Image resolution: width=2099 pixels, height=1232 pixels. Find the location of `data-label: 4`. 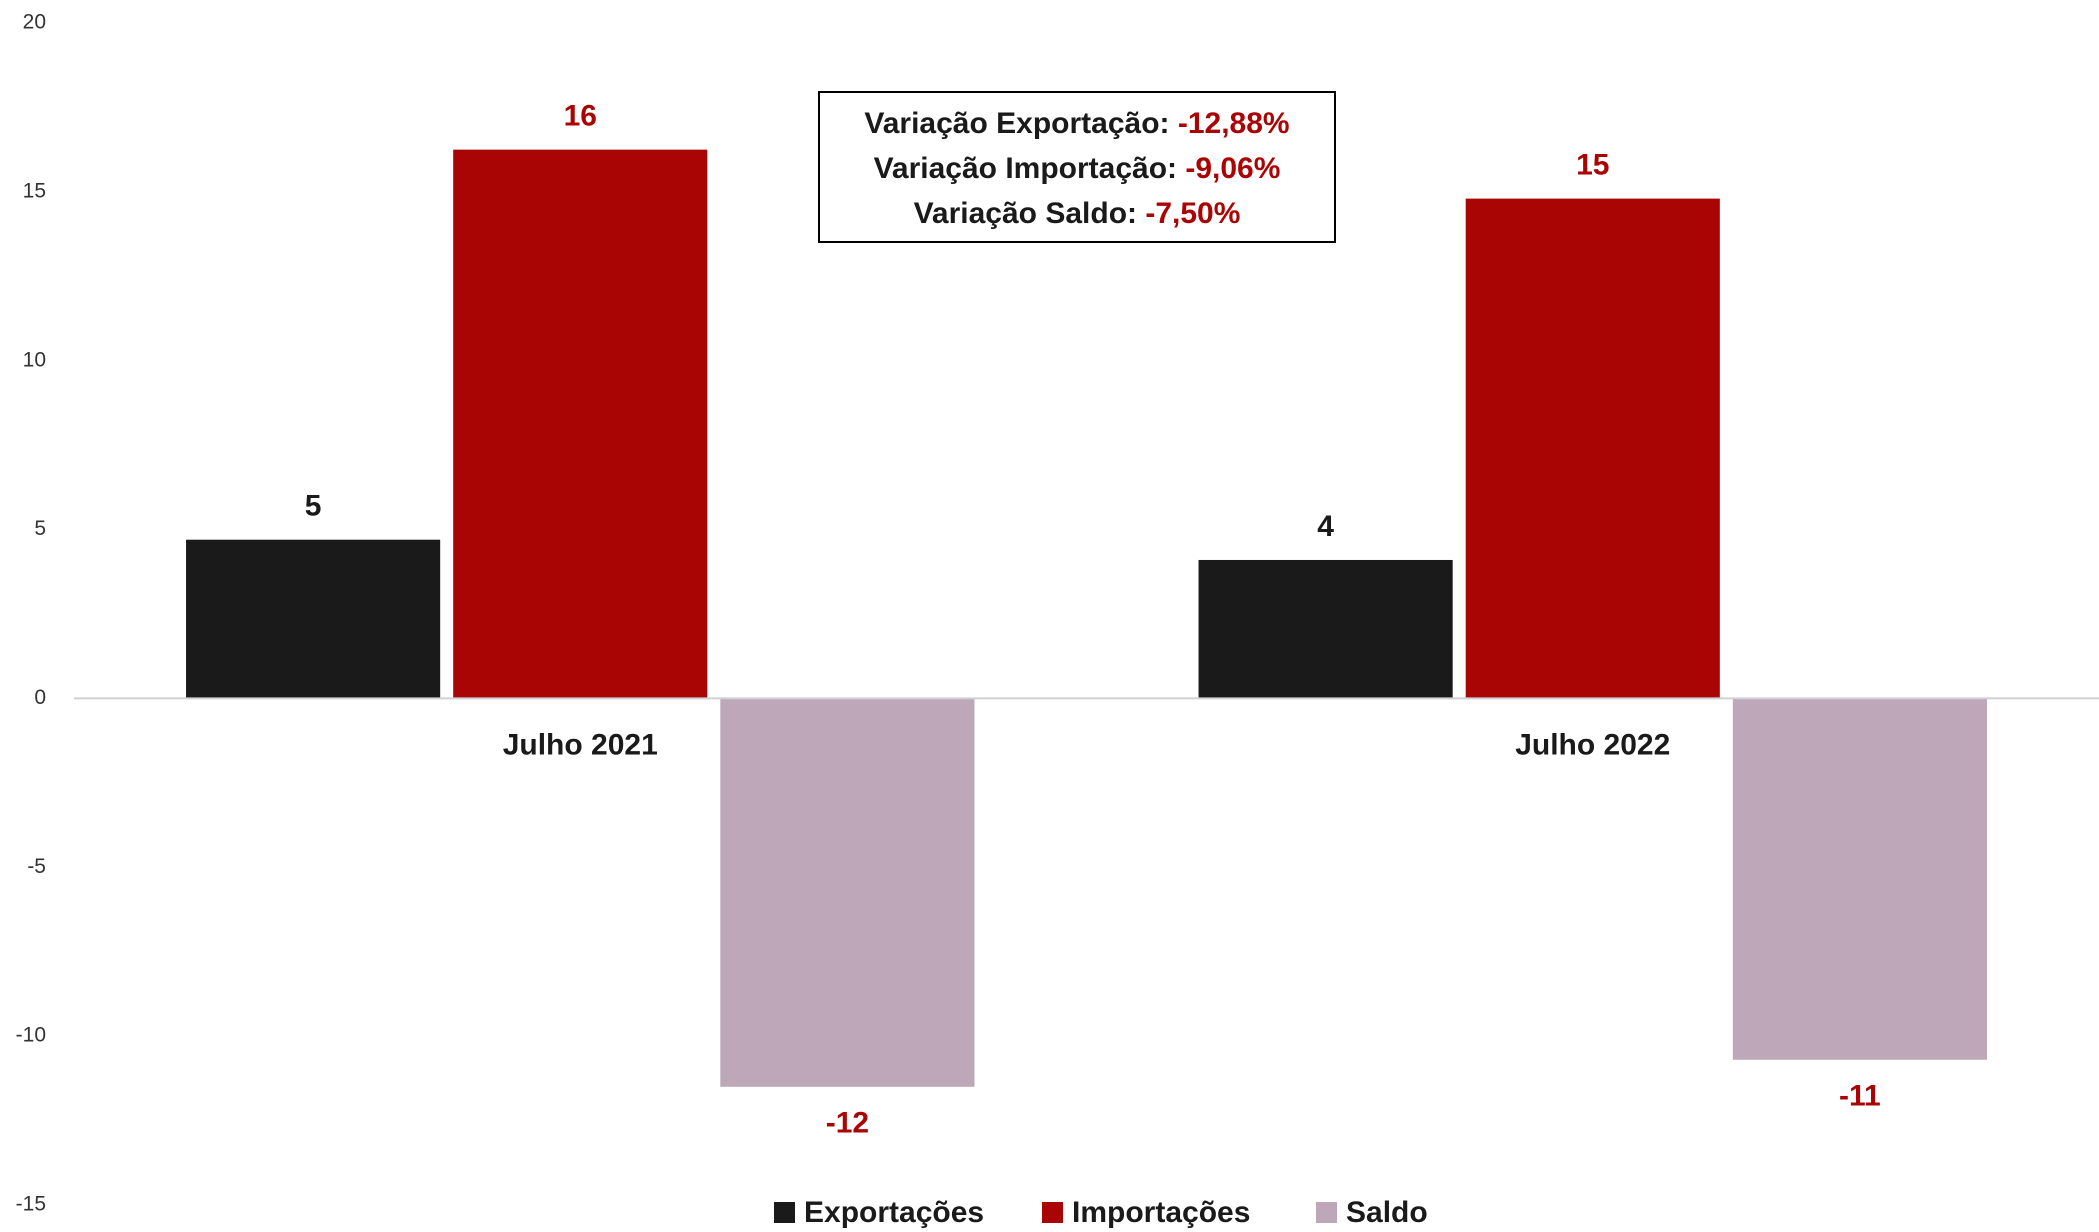

data-label: 4 is located at coordinates (1325, 526).